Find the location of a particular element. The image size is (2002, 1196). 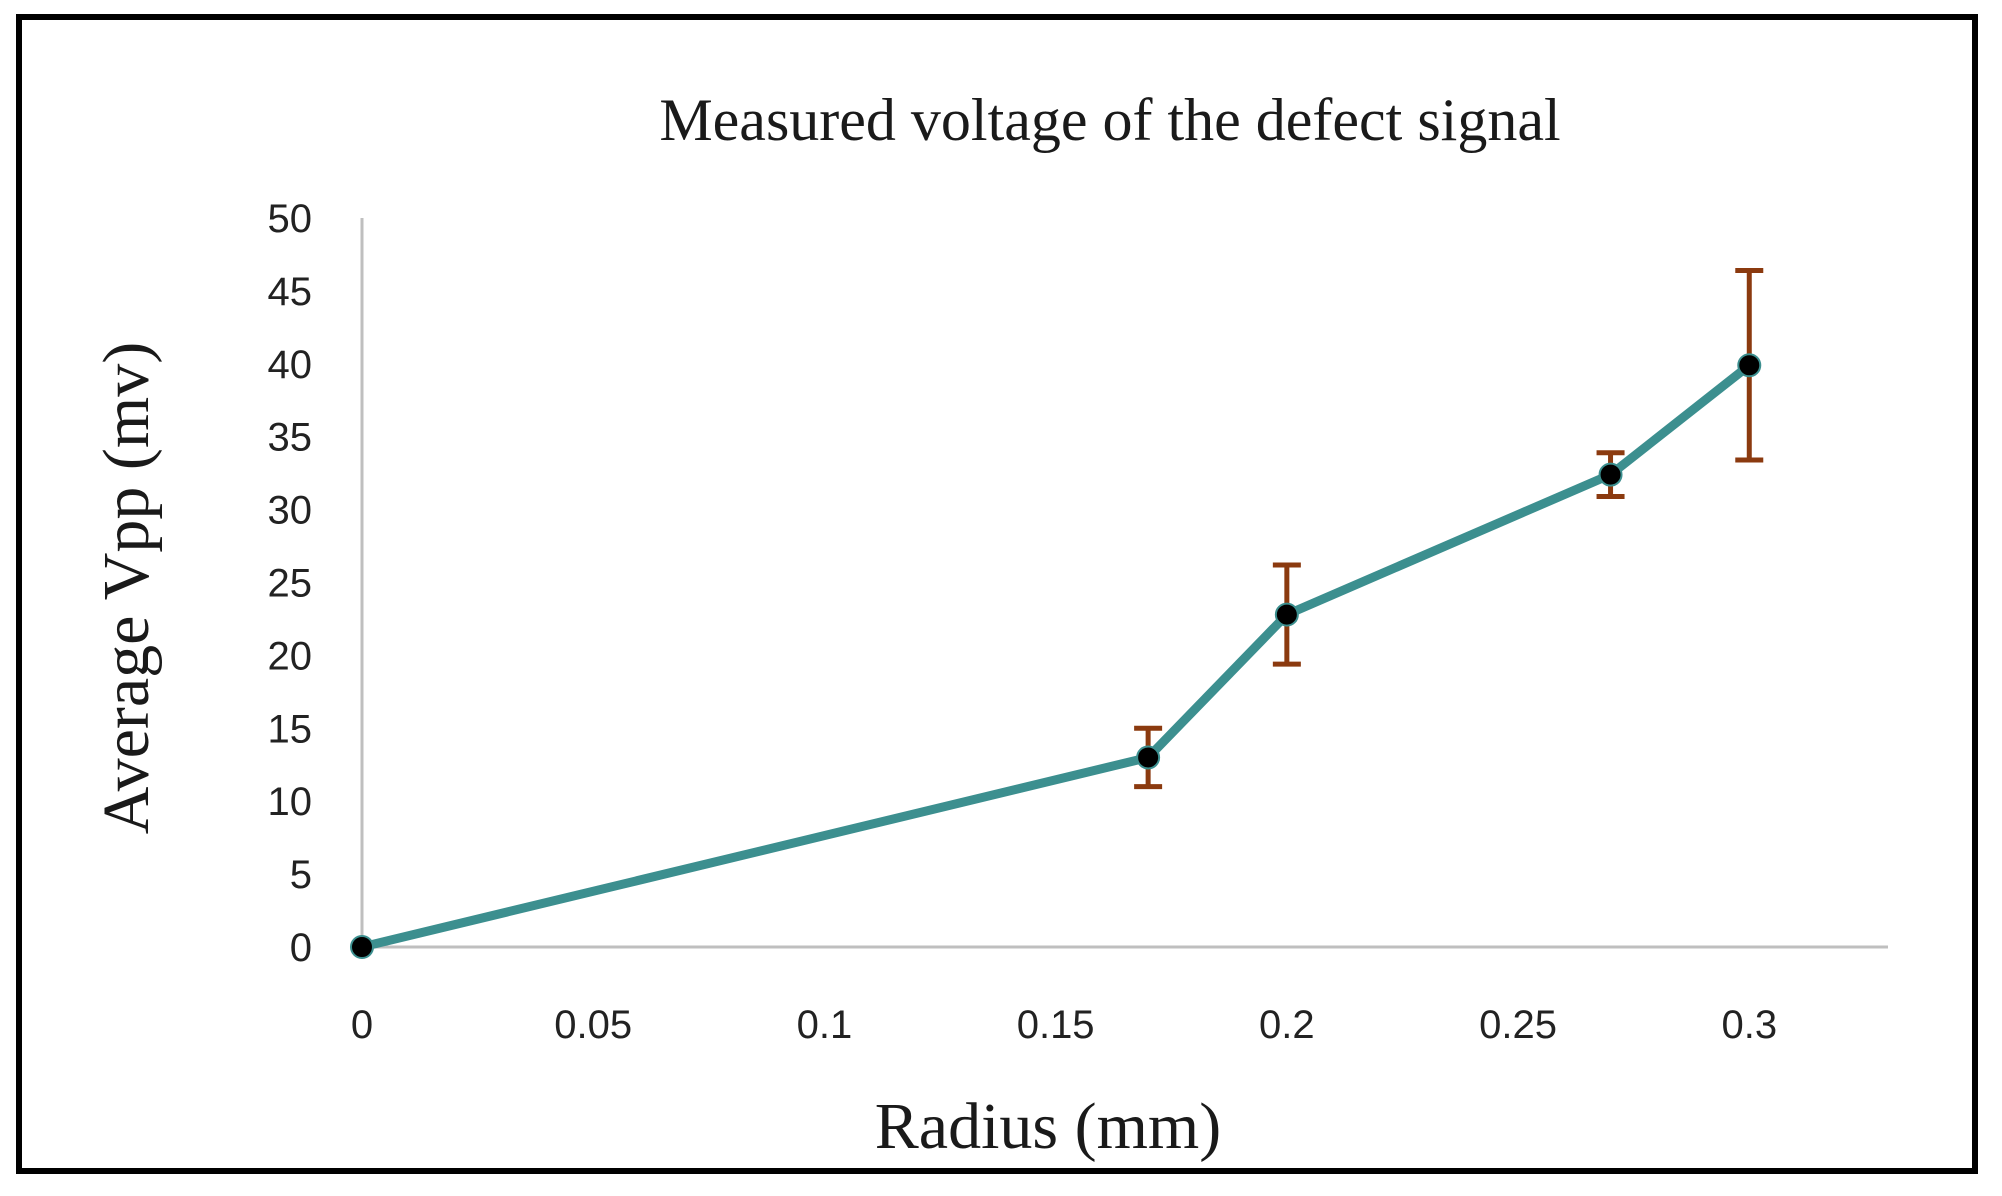

y-tick-label: 40 is located at coordinates (290, 365).